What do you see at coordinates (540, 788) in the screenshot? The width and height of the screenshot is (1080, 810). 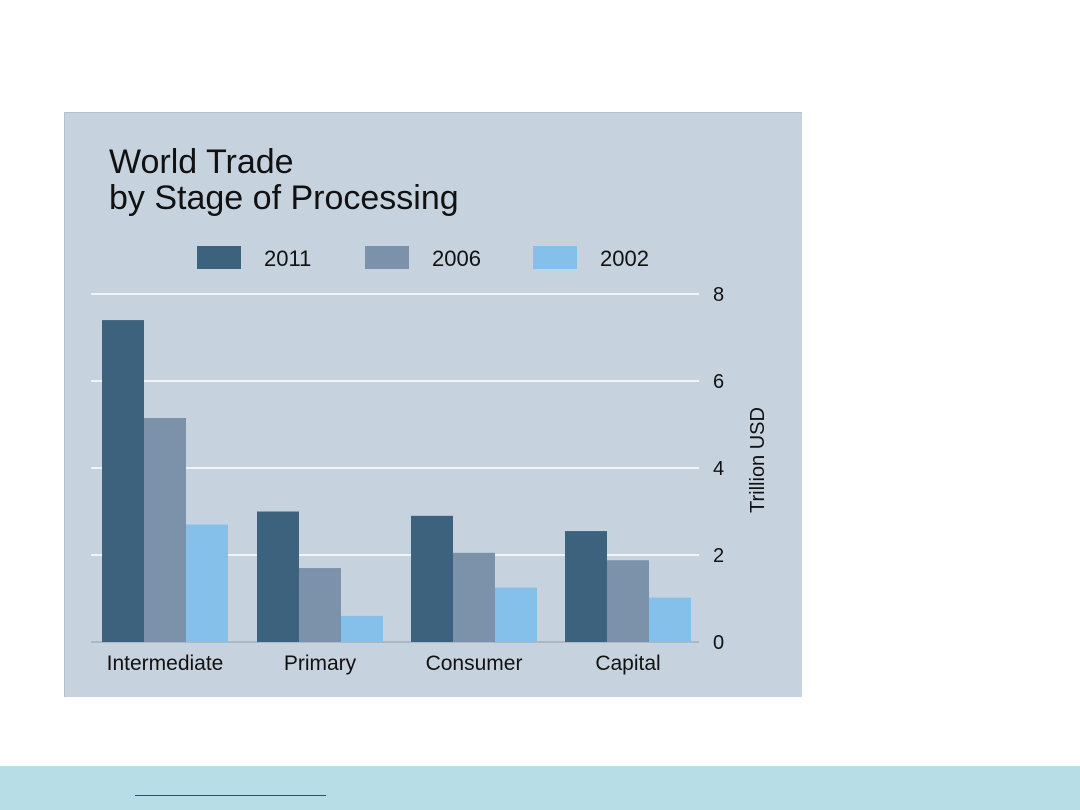 I see `footer-bar` at bounding box center [540, 788].